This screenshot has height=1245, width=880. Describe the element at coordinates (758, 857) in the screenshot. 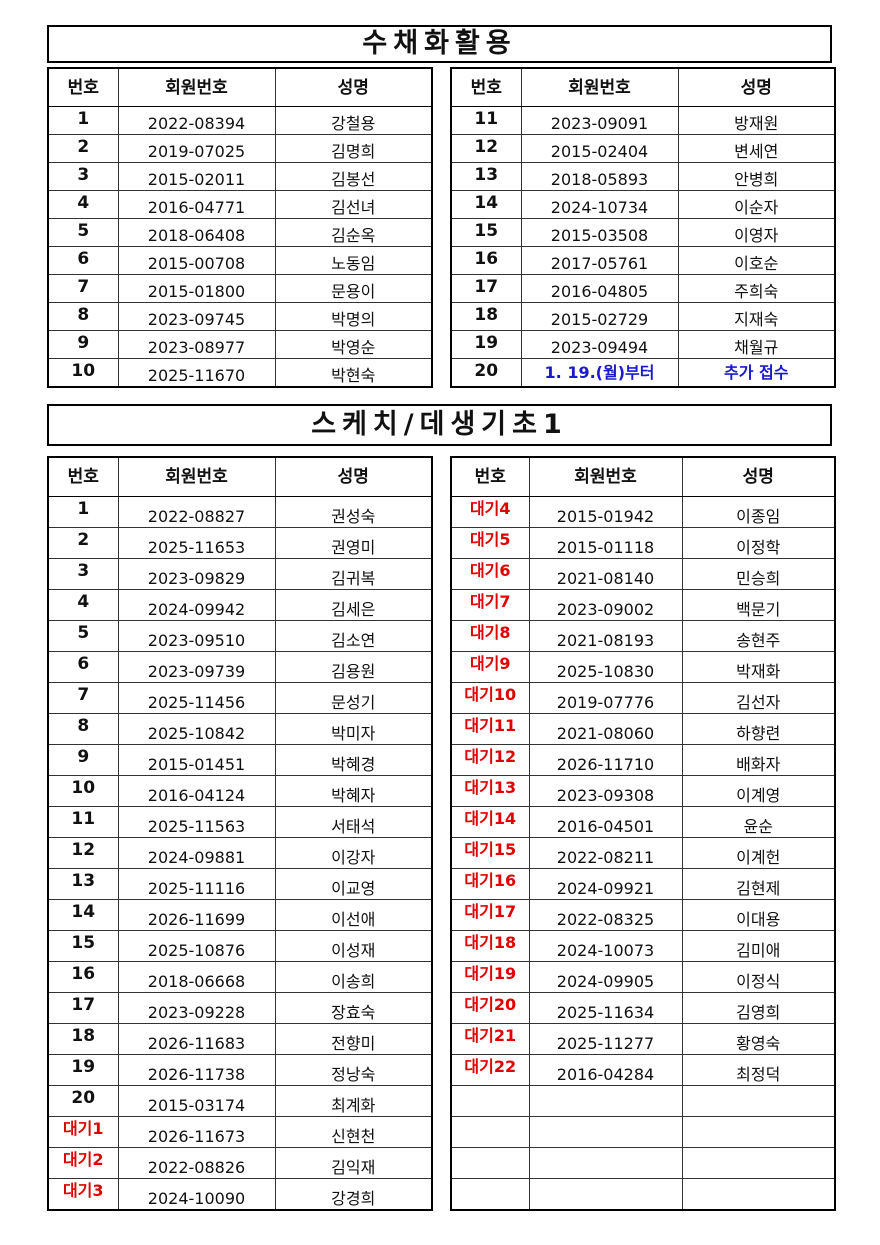

I see `member-name: 이계헌` at that location.